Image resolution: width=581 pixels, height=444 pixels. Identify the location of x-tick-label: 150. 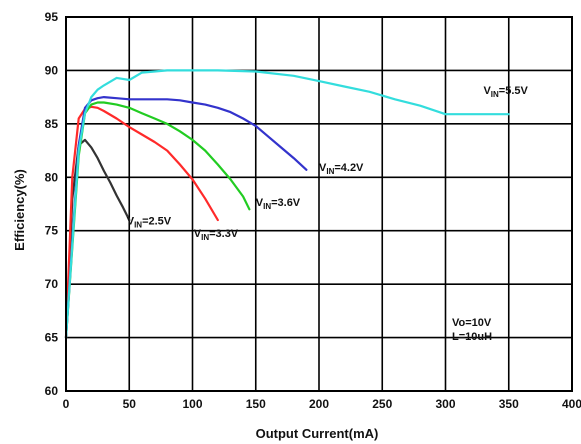
(256, 404).